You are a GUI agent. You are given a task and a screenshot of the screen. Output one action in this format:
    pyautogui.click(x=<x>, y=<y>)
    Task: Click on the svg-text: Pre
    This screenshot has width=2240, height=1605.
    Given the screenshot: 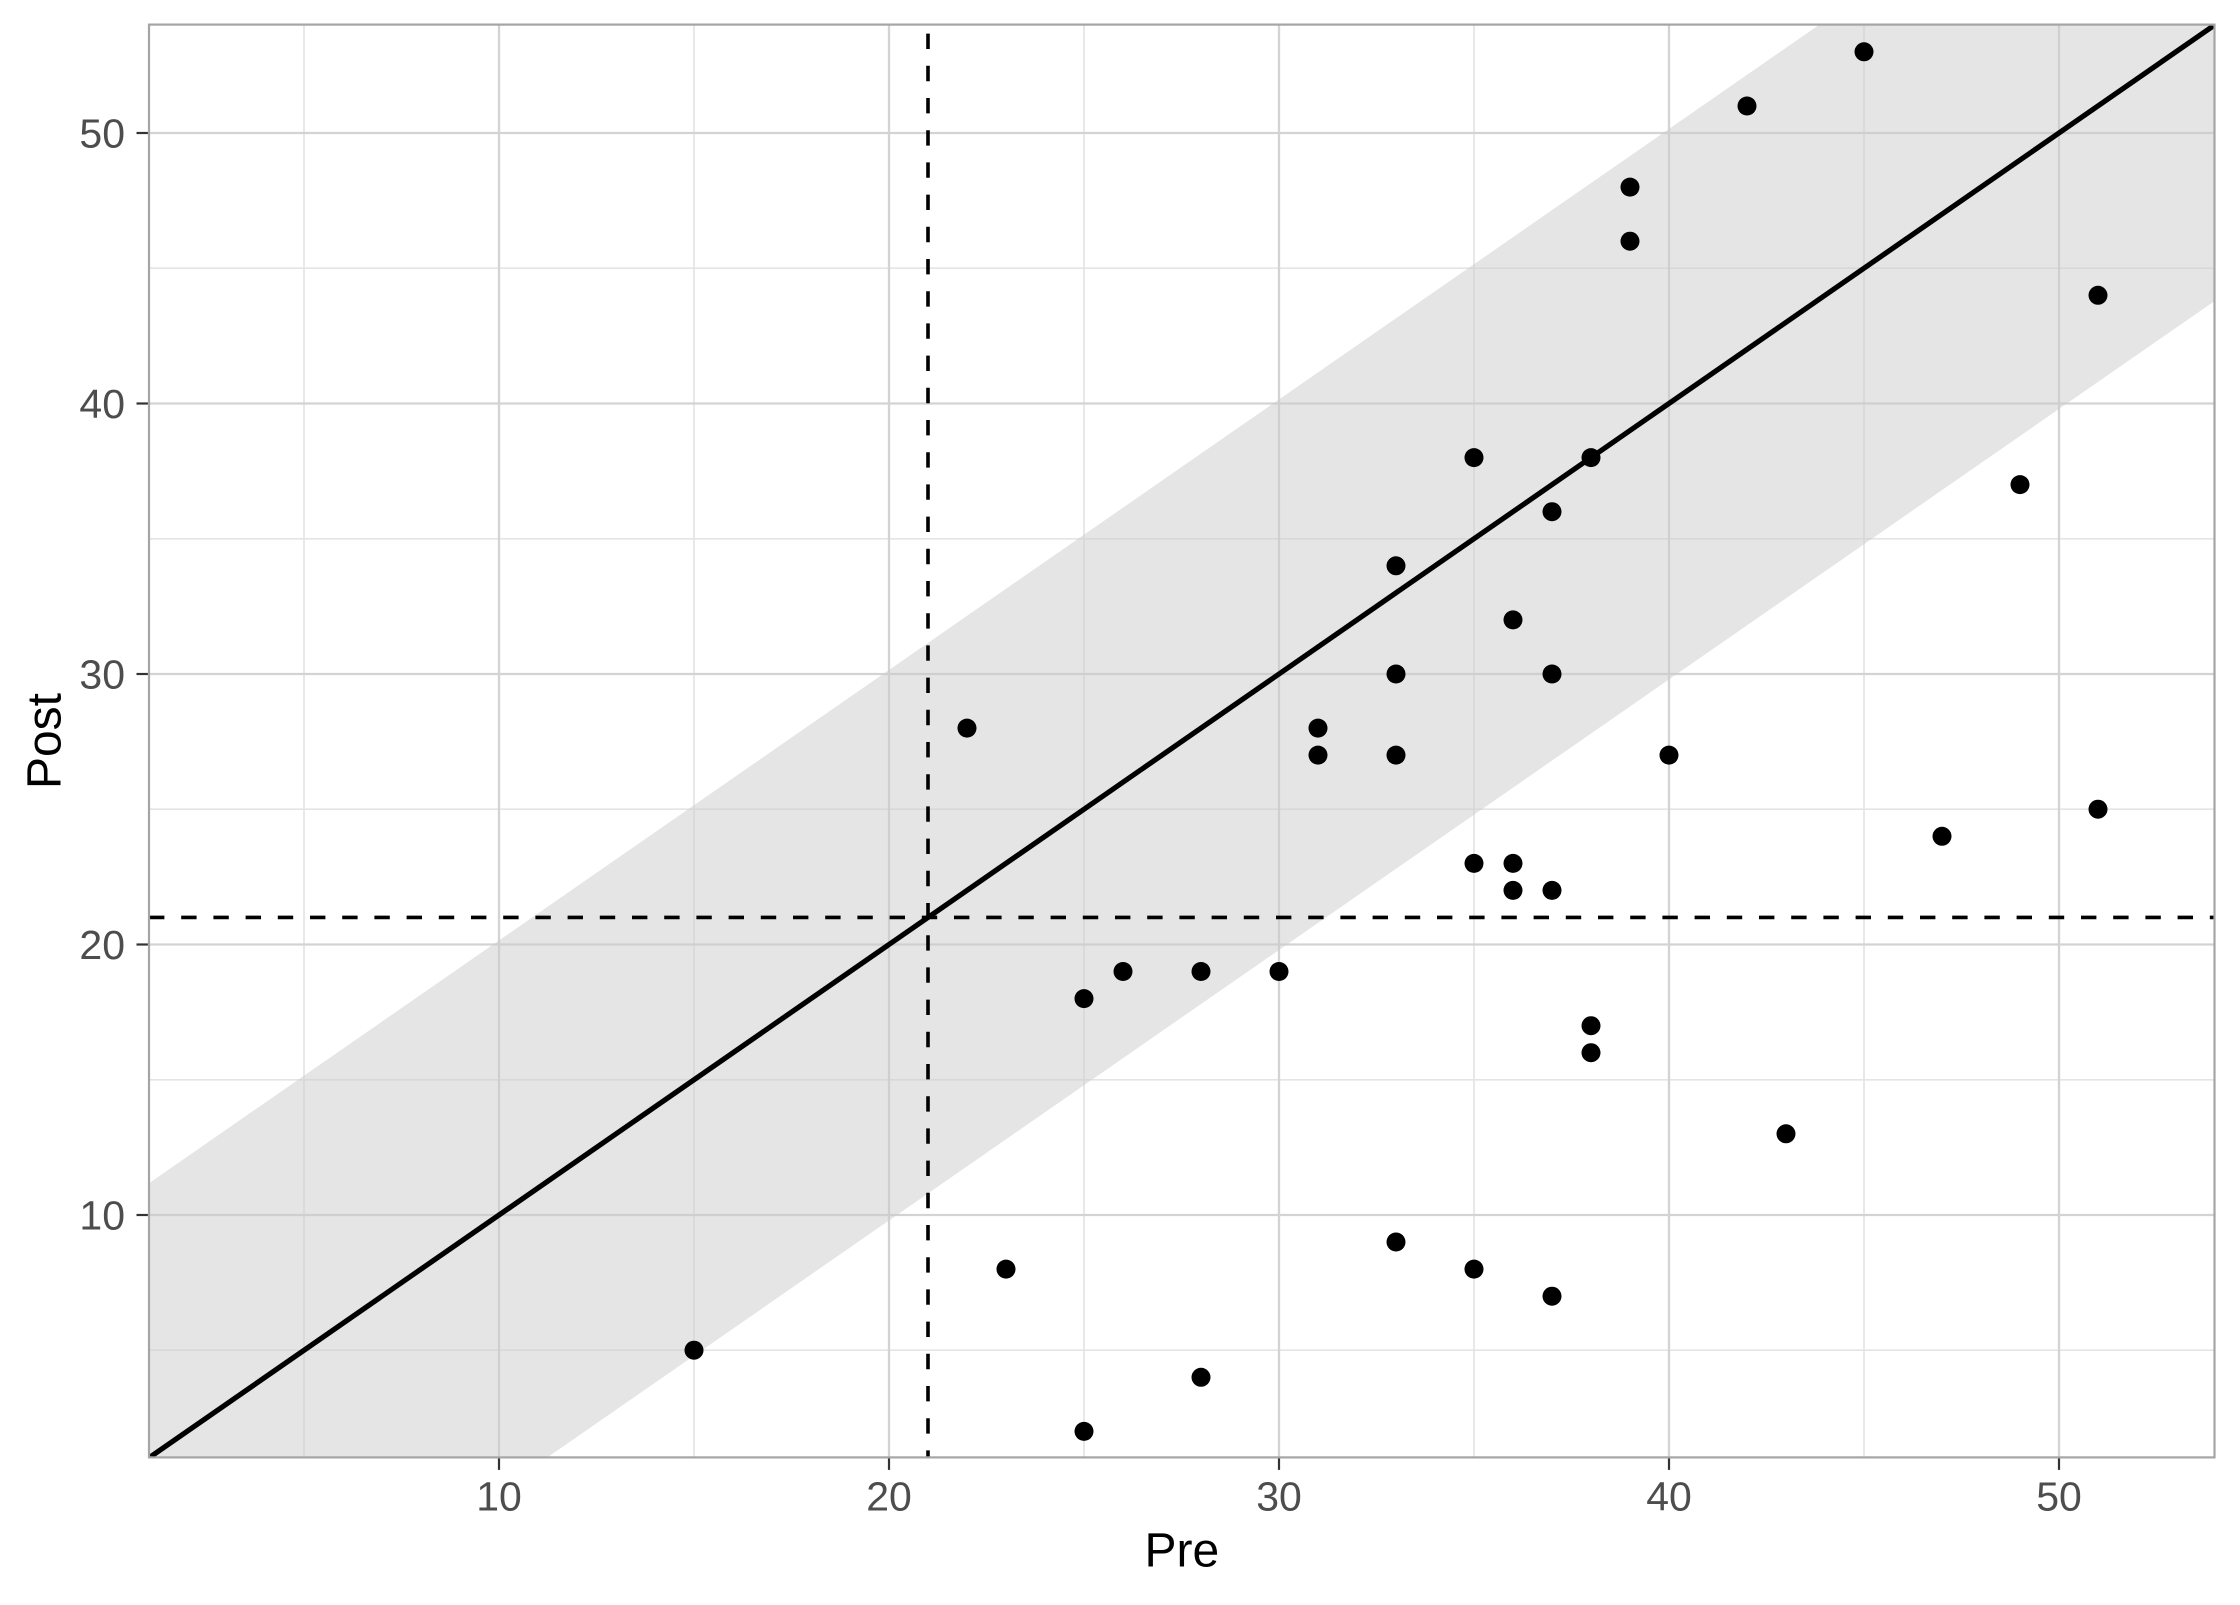 What is the action you would take?
    pyautogui.click(x=1181, y=1551)
    